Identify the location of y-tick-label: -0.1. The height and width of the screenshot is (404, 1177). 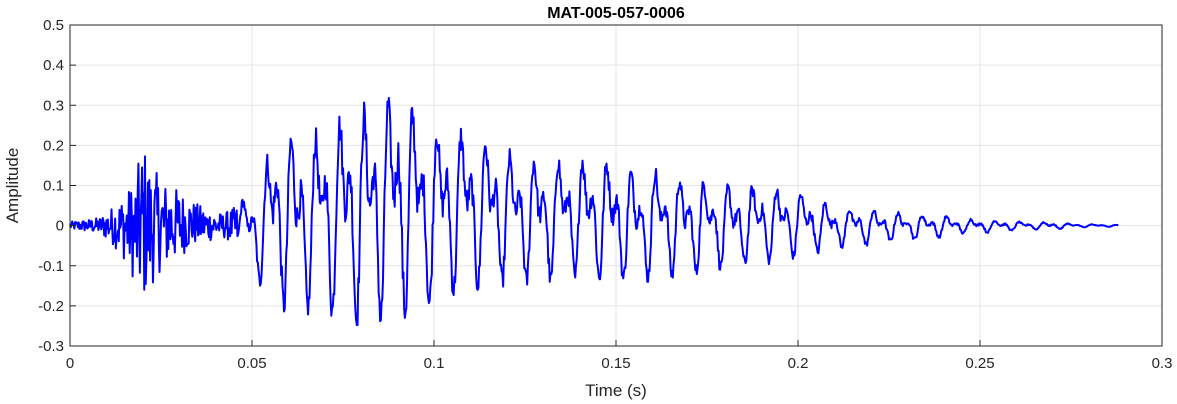
(51, 266).